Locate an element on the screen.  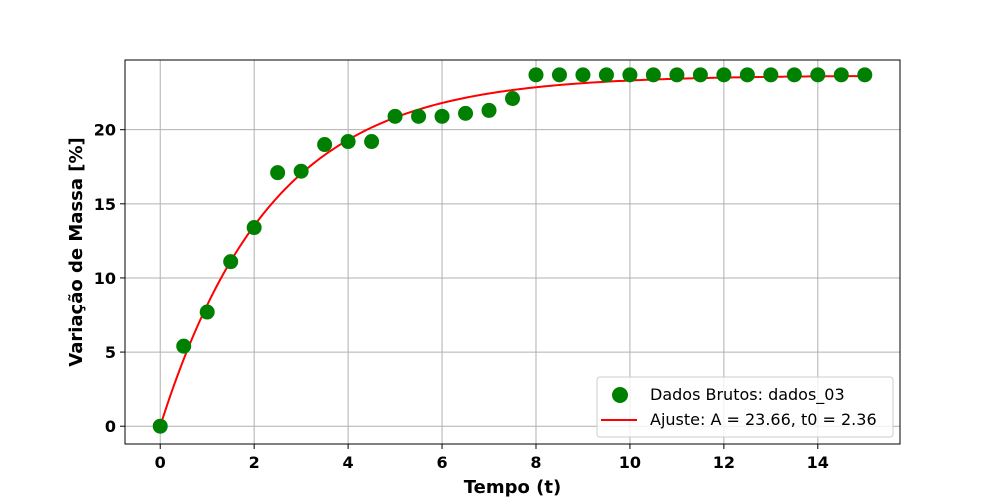
y-tick-label: 15 is located at coordinates (105, 204).